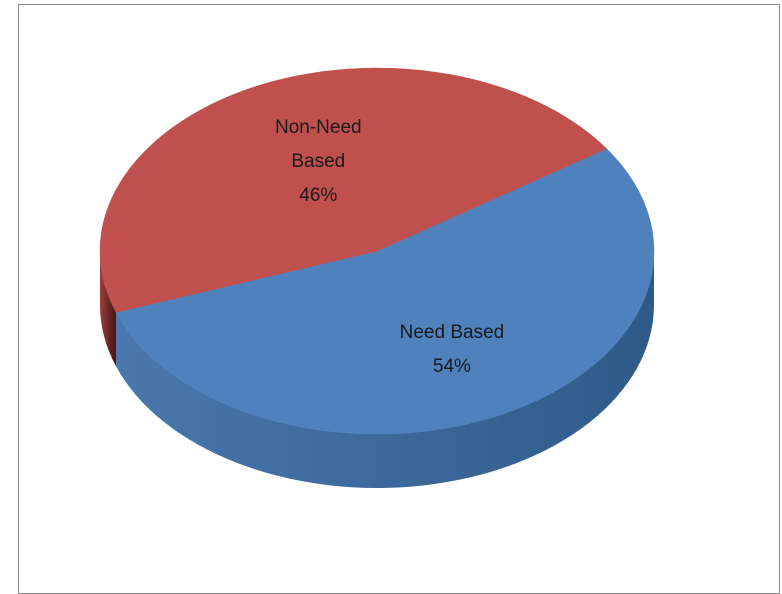  I want to click on pie-slice-label-0-line-1: 54%, so click(452, 366).